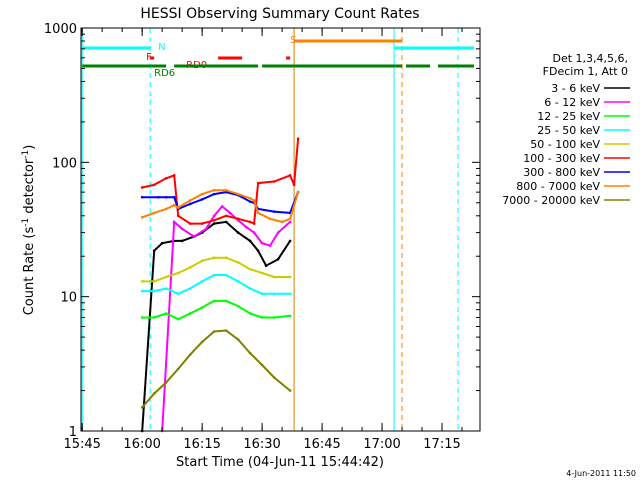  Describe the element at coordinates (164, 73) in the screenshot. I see `flag-label-rd6: RD6` at that location.